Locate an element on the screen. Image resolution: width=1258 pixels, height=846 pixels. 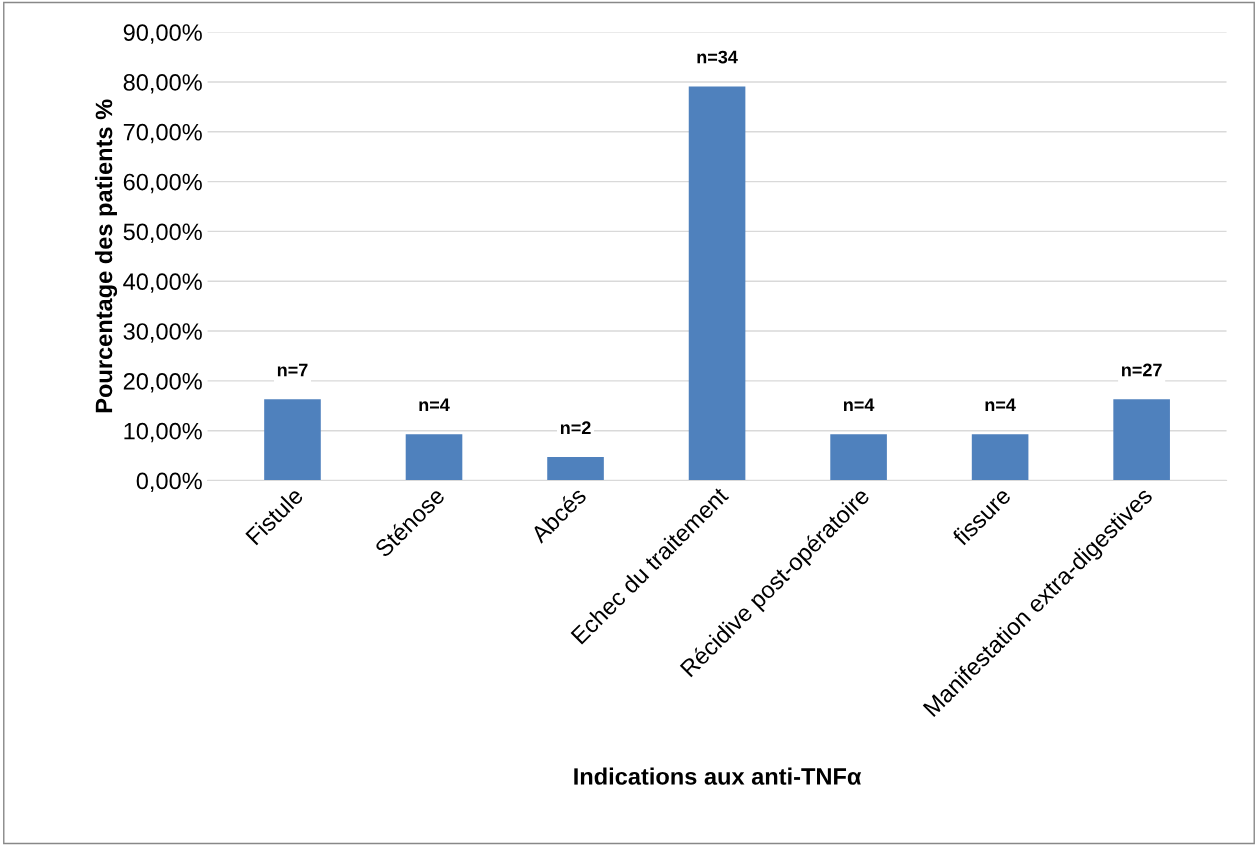
y-tick-label: 50,00% is located at coordinates (162, 233).